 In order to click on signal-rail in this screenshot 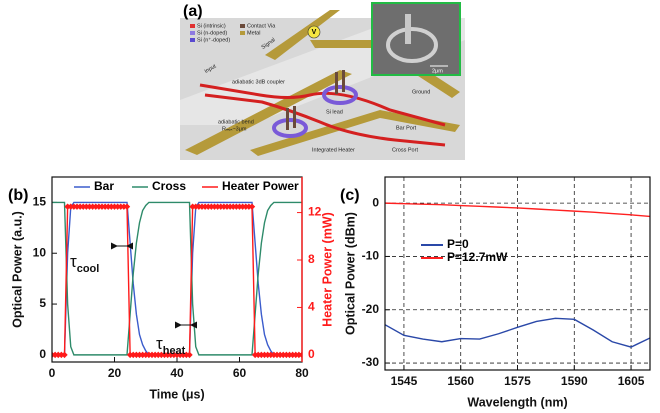, I will do `click(302, 35)`.